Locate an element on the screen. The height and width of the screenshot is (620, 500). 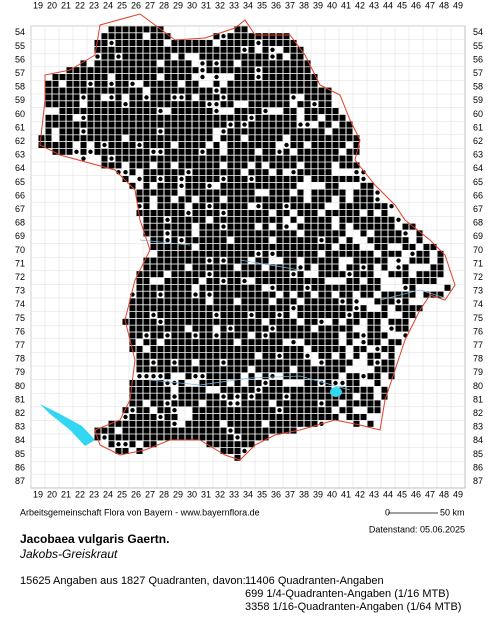
x-label: 22 is located at coordinates (80, 494).